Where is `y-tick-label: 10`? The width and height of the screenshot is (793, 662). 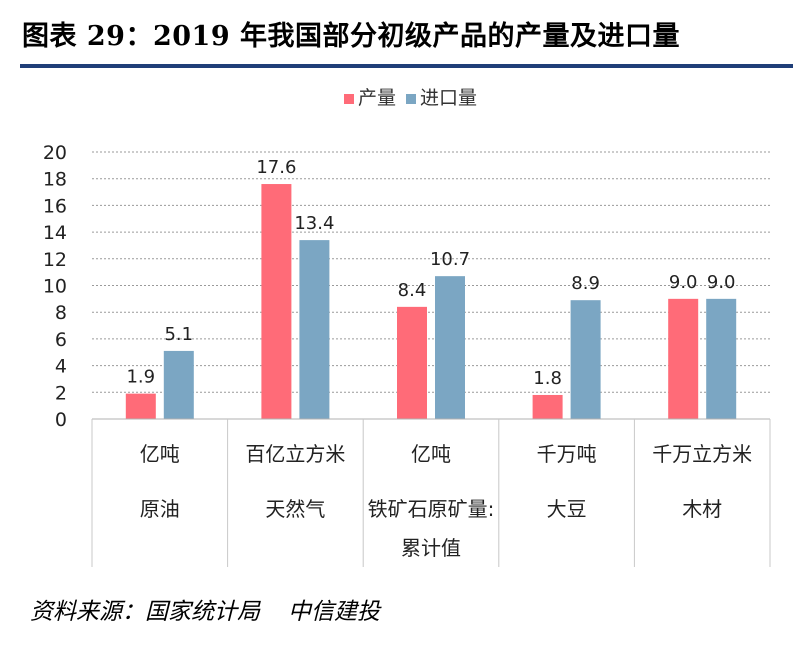
y-tick-label: 10 is located at coordinates (55, 287).